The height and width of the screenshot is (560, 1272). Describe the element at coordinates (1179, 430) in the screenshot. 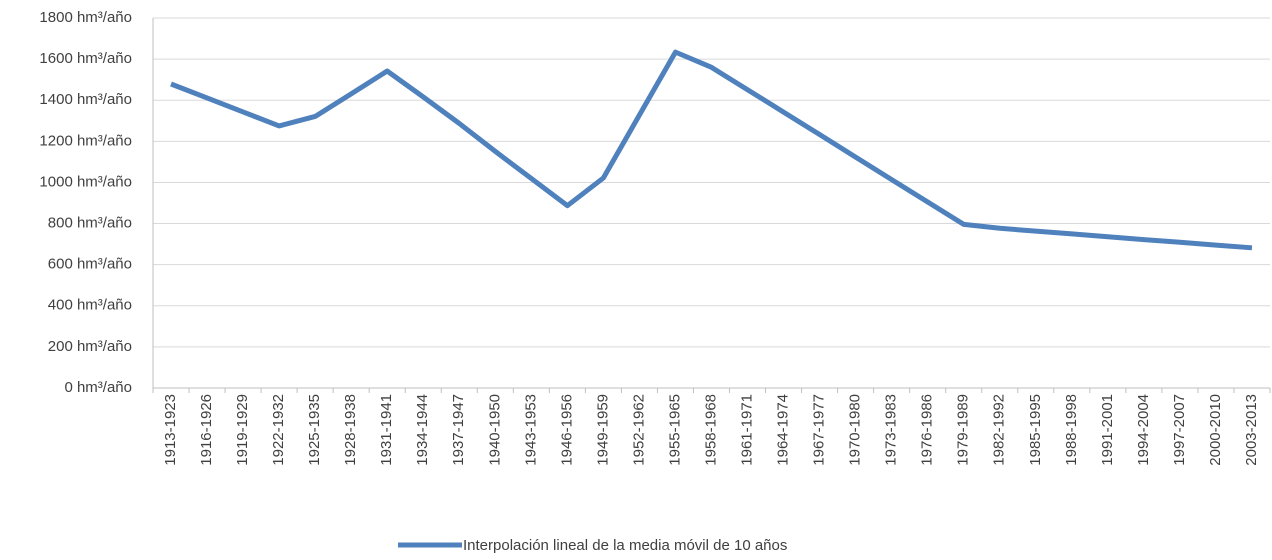

I see `x-tick-label: 1997-2007` at that location.